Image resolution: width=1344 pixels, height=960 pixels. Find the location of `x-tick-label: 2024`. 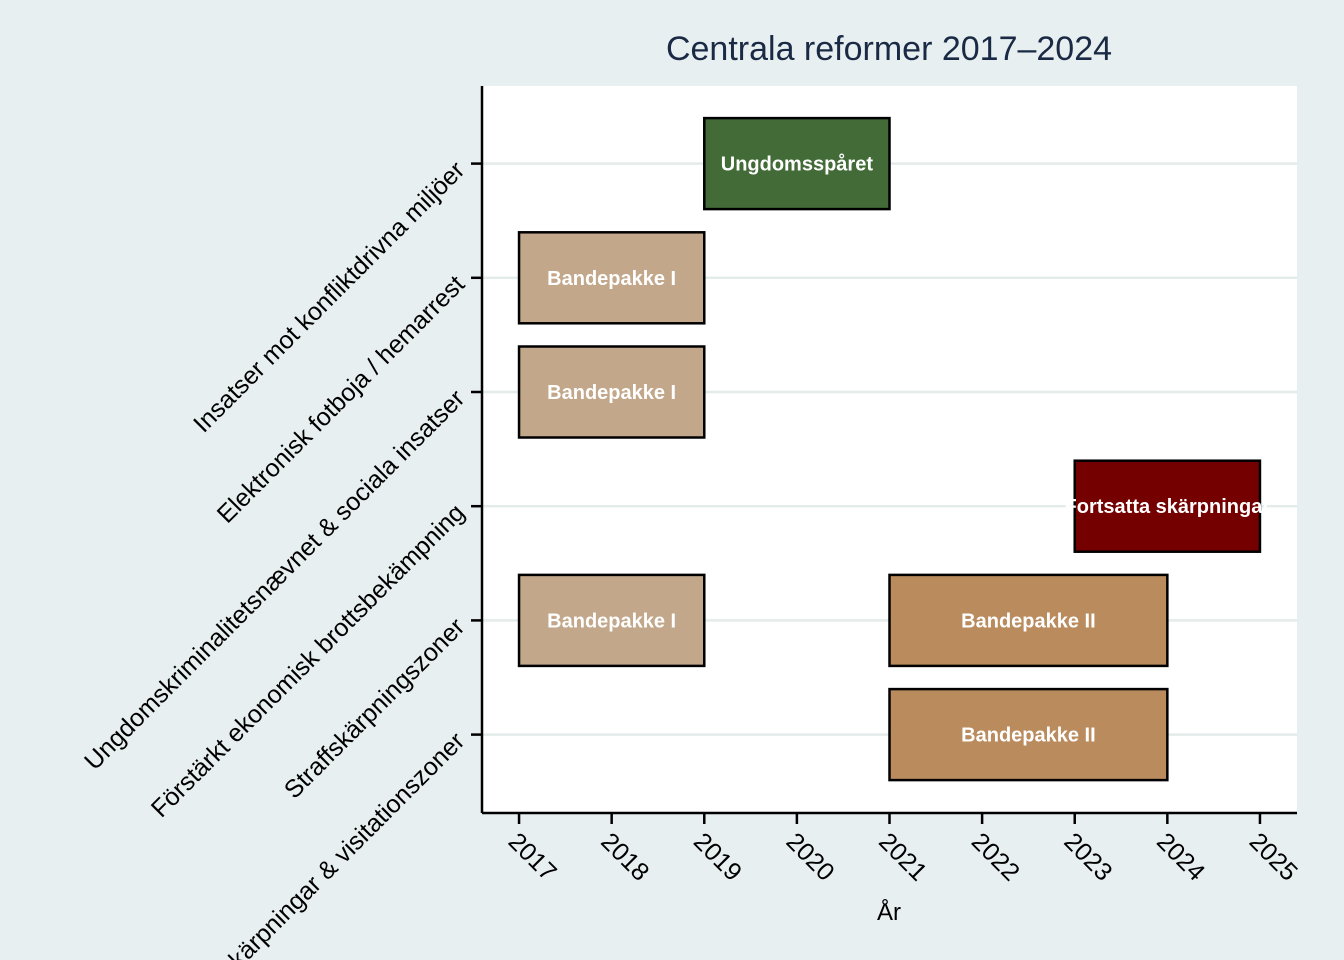

x-tick-label: 2024 is located at coordinates (1180, 856).